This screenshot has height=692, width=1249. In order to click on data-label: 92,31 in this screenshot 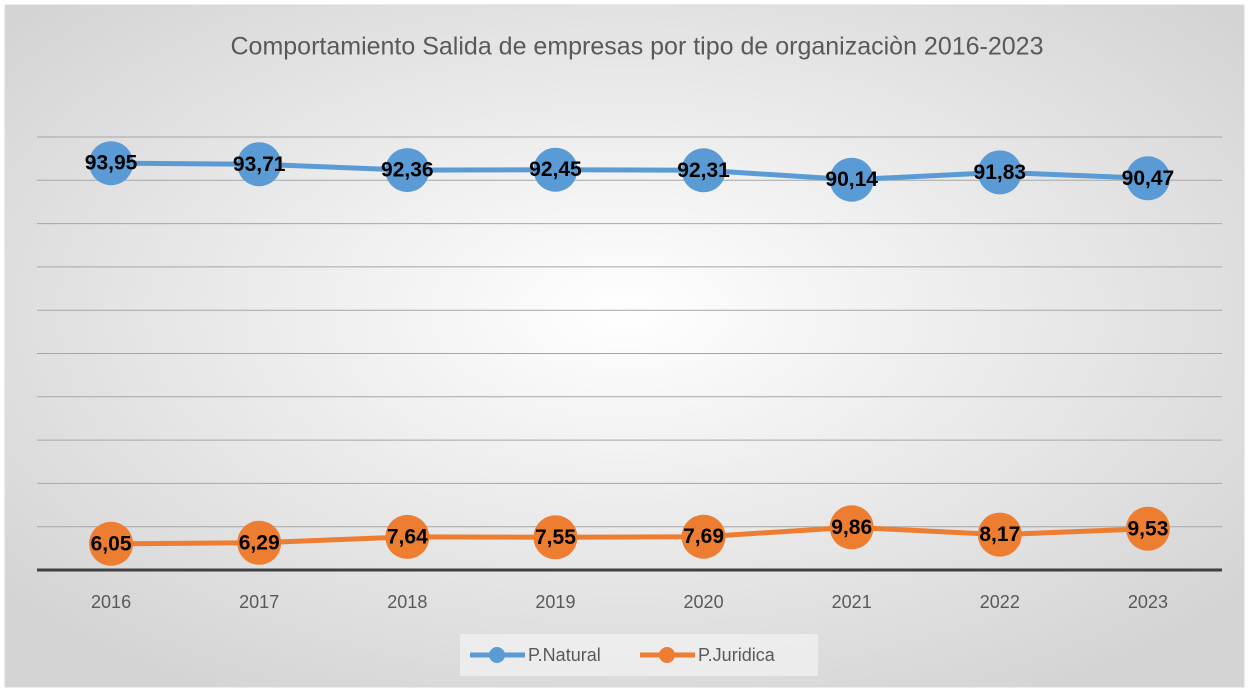, I will do `click(703, 170)`.